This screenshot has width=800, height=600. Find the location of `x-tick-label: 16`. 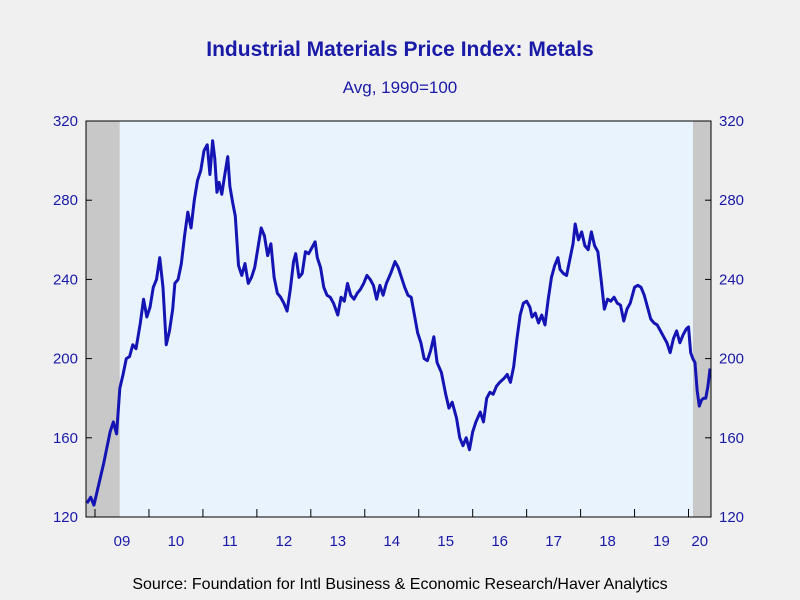

x-tick-label: 16 is located at coordinates (499, 541).